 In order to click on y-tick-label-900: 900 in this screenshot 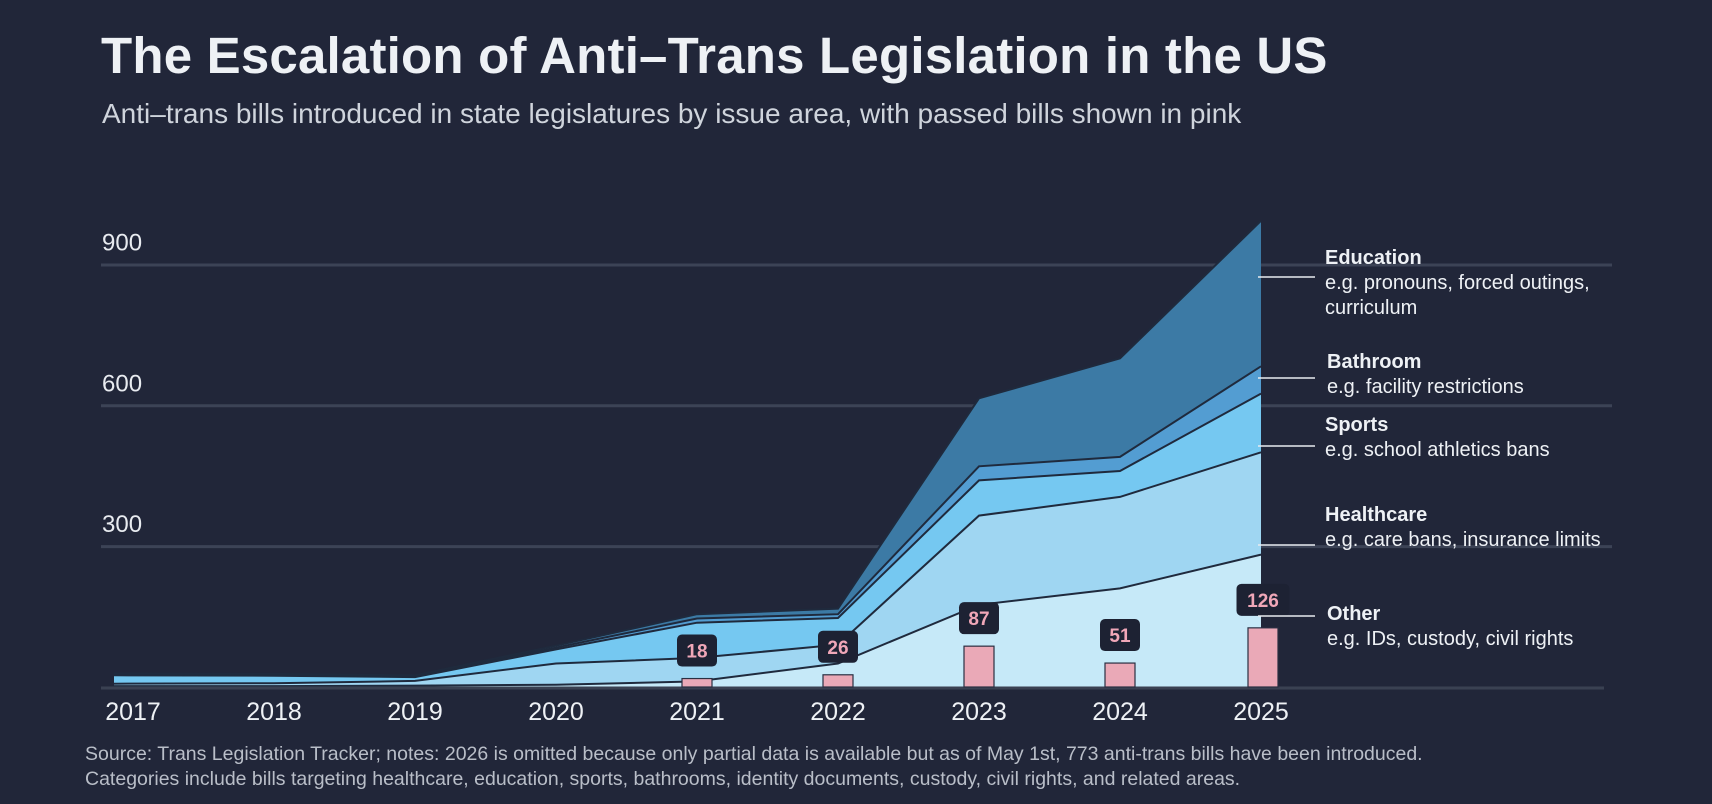, I will do `click(122, 242)`.